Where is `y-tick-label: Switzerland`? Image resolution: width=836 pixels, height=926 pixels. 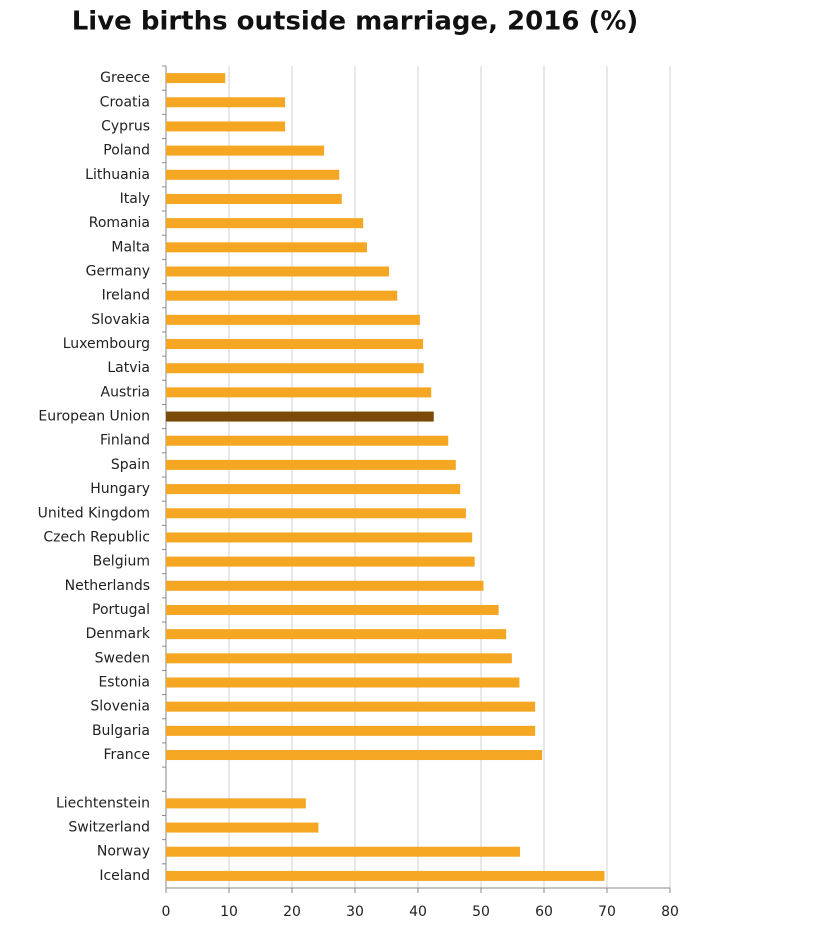 y-tick-label: Switzerland is located at coordinates (109, 828).